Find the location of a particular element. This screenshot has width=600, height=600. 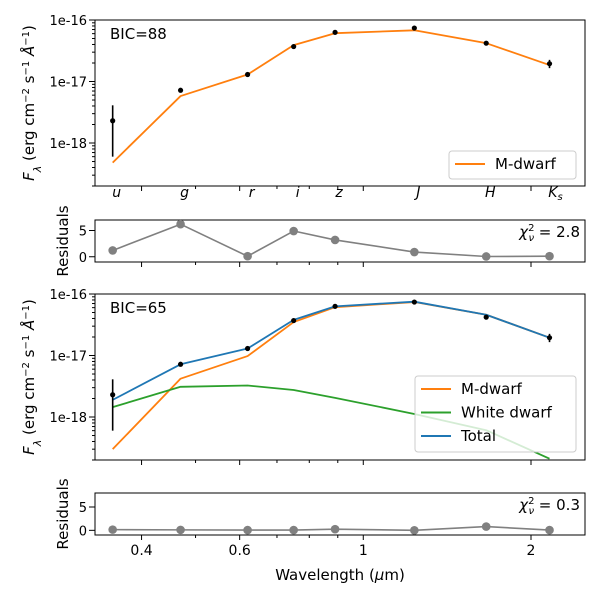

sed-single-y-tick-label: 1e-17 is located at coordinates (68, 83).